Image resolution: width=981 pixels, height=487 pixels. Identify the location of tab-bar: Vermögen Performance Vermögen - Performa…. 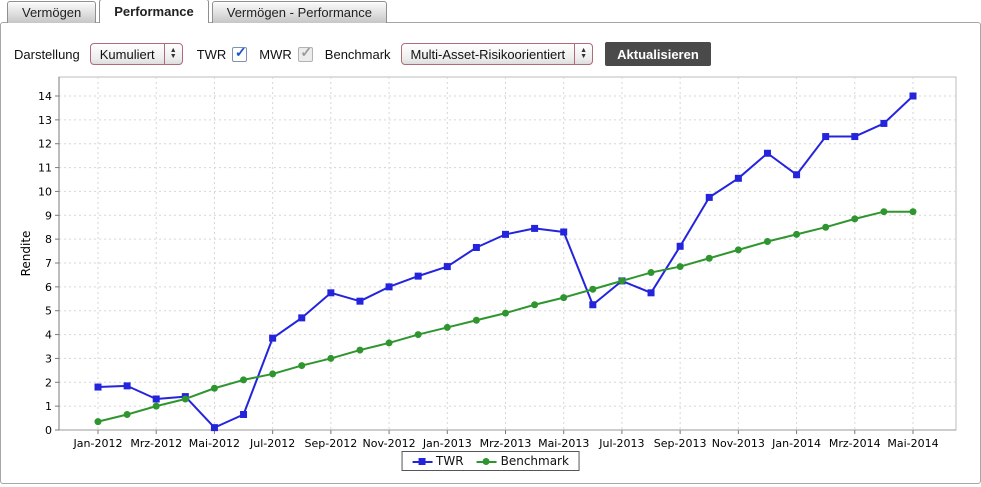
(197, 11).